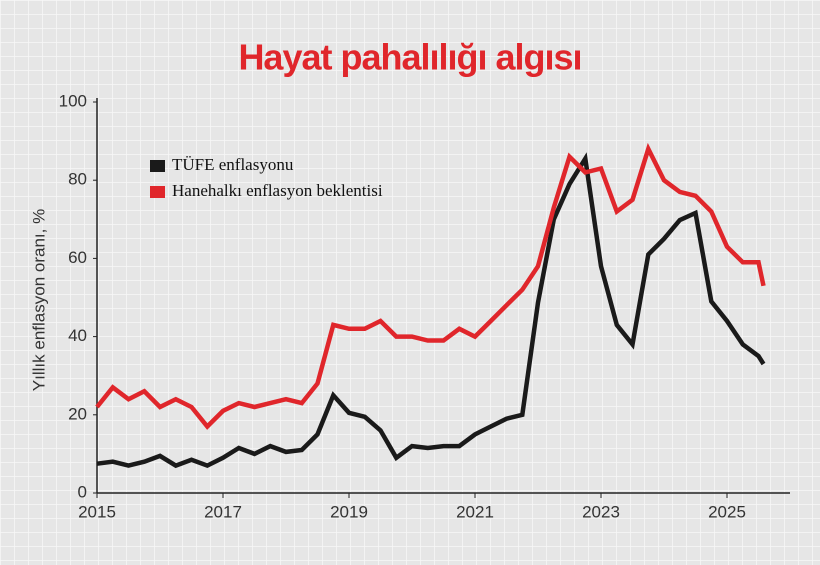 The image size is (820, 565). I want to click on x-tick-label: 2015, so click(97, 511).